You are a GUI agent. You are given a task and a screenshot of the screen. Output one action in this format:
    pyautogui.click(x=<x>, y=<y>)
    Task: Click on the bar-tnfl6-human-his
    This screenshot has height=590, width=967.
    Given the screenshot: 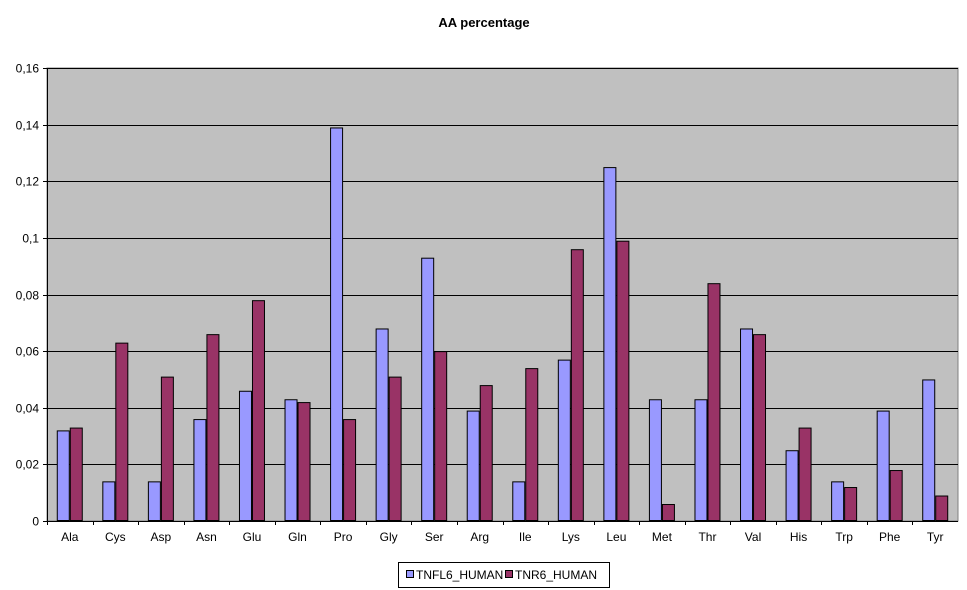 What is the action you would take?
    pyautogui.click(x=792, y=485)
    